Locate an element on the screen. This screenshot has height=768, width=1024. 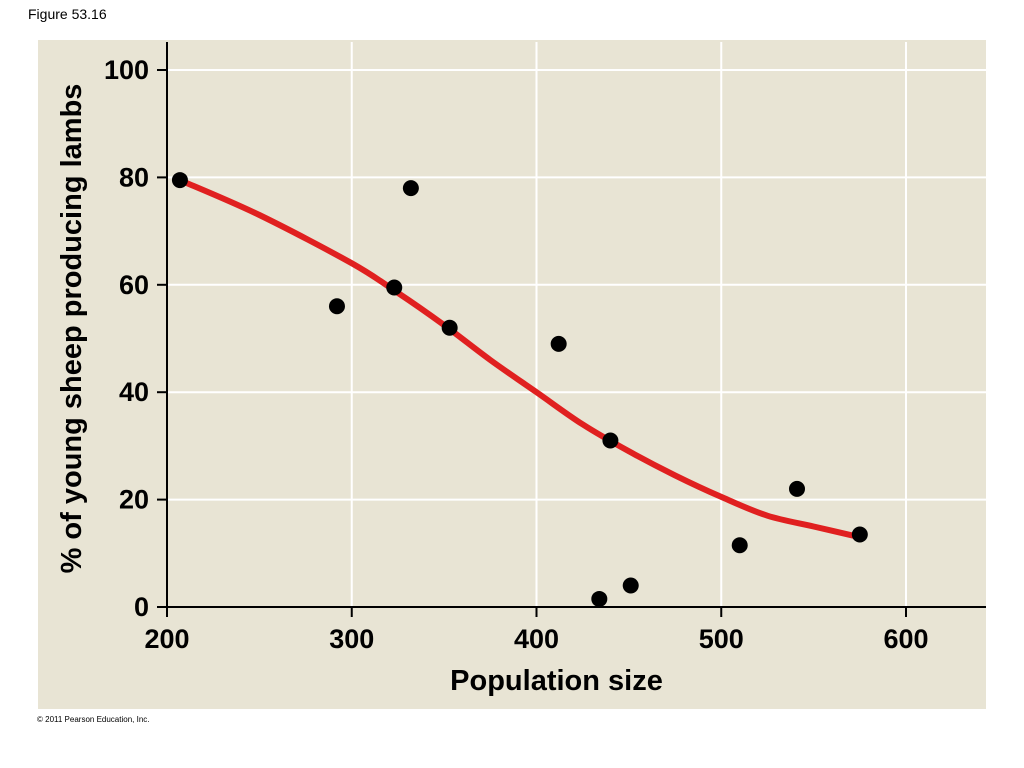
x-tick-label: 500 is located at coordinates (721, 639).